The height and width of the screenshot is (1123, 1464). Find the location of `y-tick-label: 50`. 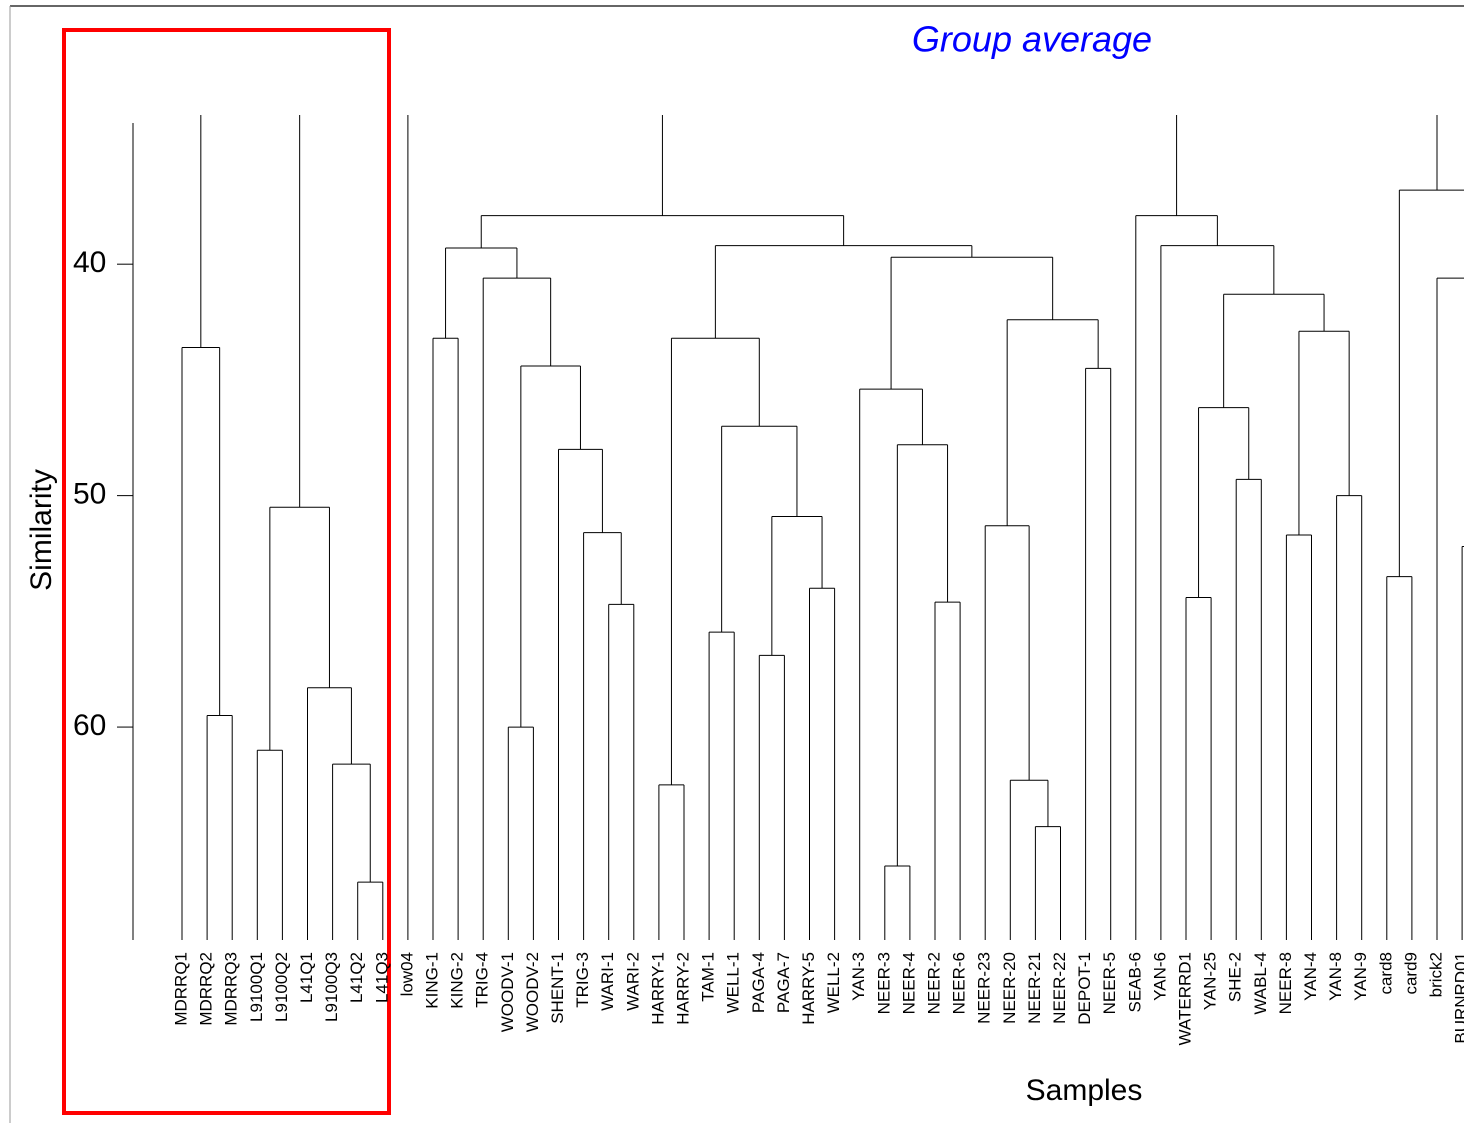

y-tick-label: 50 is located at coordinates (89, 494).